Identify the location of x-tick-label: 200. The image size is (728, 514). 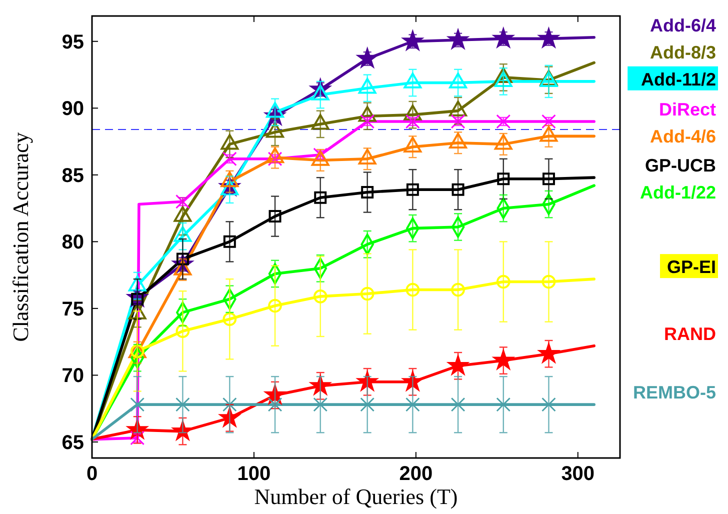
(416, 474).